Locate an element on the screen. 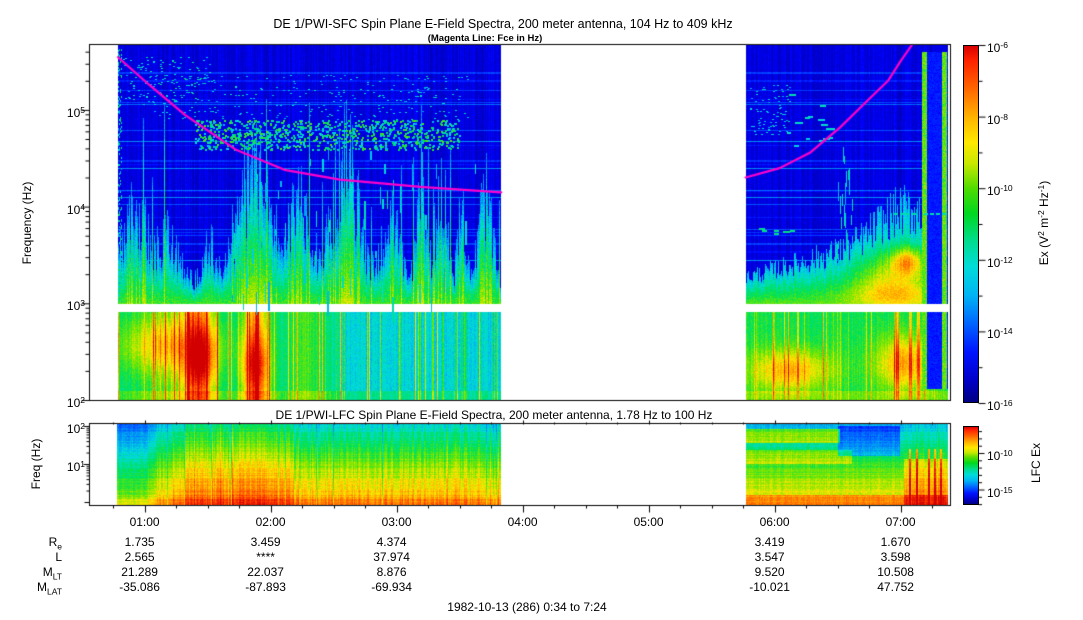  sfc-colorbar-label: Ex (V2 m-2 Hz-1) is located at coordinates (1043, 223).